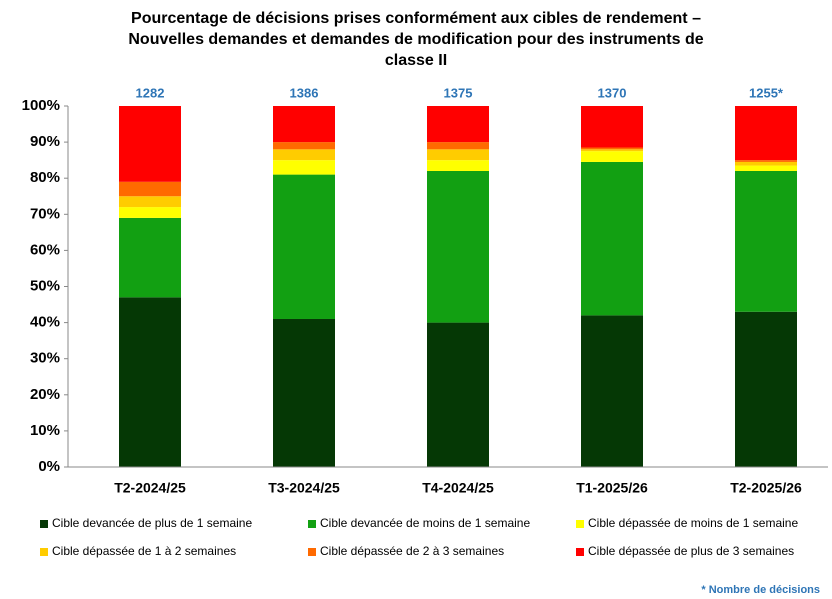 The height and width of the screenshot is (599, 832). What do you see at coordinates (41, 105) in the screenshot?
I see `y-tick-label: 100%` at bounding box center [41, 105].